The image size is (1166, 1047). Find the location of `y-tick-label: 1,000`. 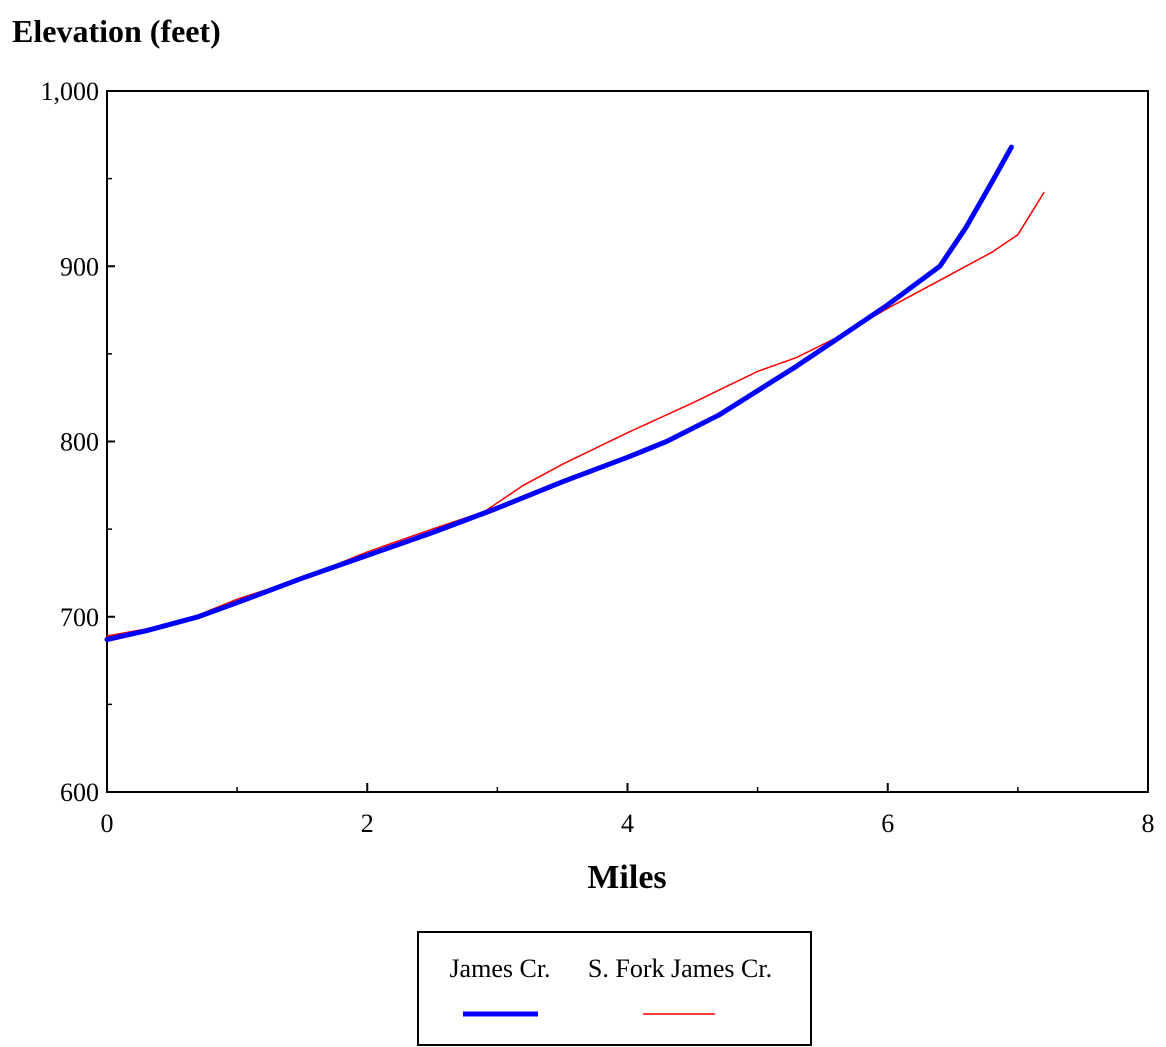

y-tick-label: 1,000 is located at coordinates (70, 91).